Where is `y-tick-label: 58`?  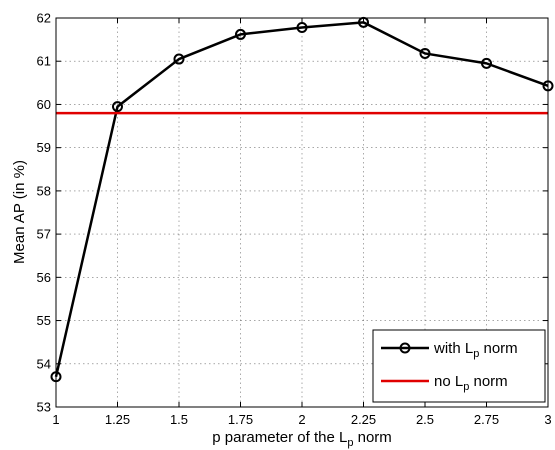
y-tick-label: 58 is located at coordinates (44, 190).